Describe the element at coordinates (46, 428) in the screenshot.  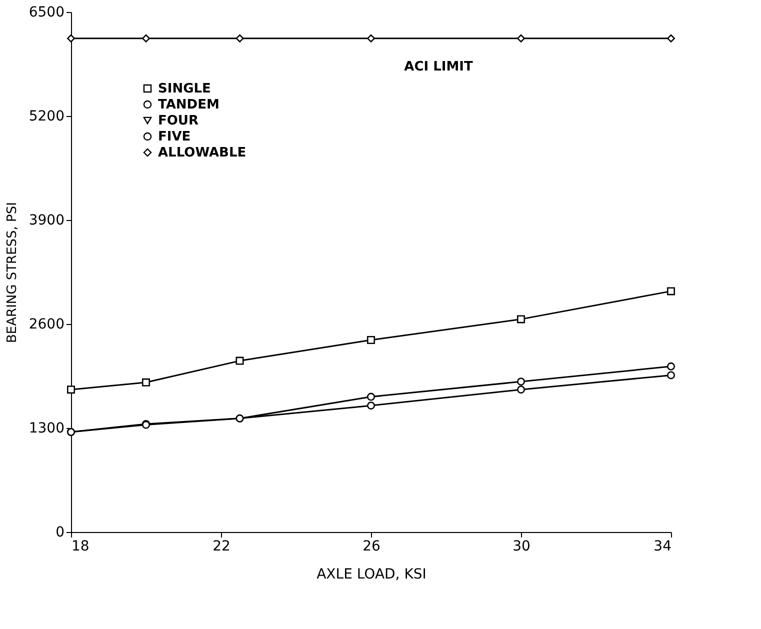
I see `y-tick-label: 1300` at that location.